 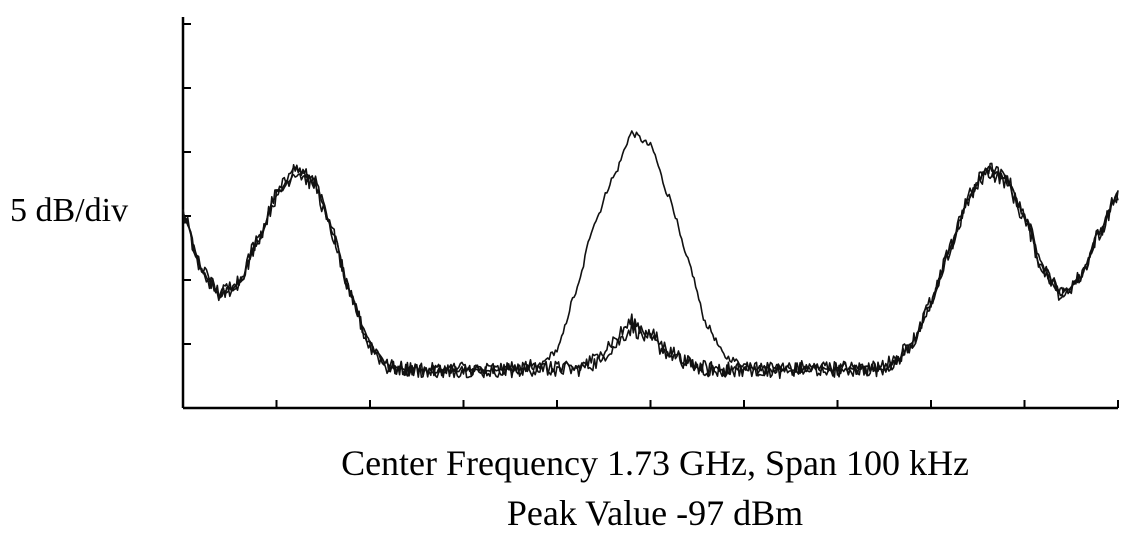 What do you see at coordinates (69, 210) in the screenshot?
I see `y-scale-label: 5 dB/div` at bounding box center [69, 210].